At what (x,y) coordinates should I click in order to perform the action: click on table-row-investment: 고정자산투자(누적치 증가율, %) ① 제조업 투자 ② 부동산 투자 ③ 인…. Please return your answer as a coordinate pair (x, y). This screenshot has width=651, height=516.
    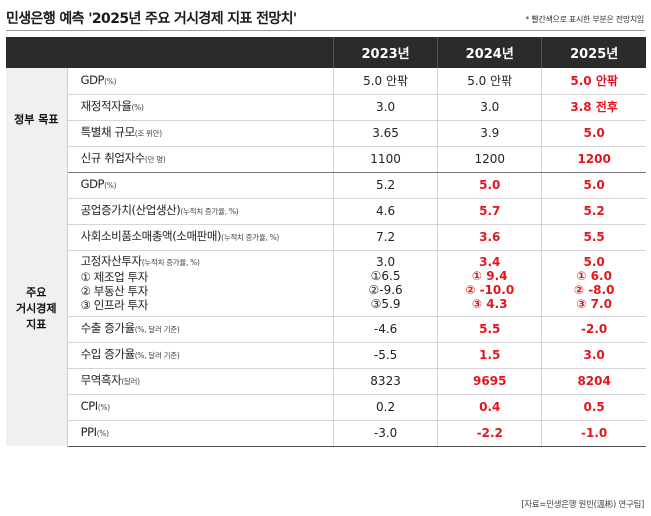
    Looking at the image, I should click on (326, 283).